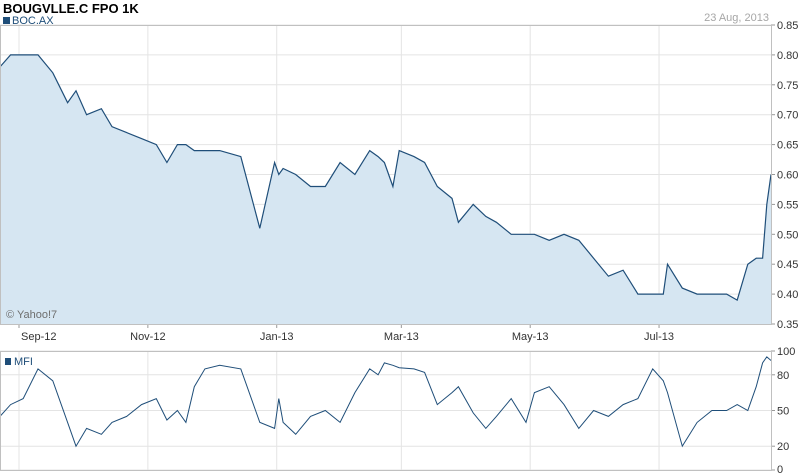 This screenshot has height=475, width=800. I want to click on x-tick-label: May-13, so click(530, 337).